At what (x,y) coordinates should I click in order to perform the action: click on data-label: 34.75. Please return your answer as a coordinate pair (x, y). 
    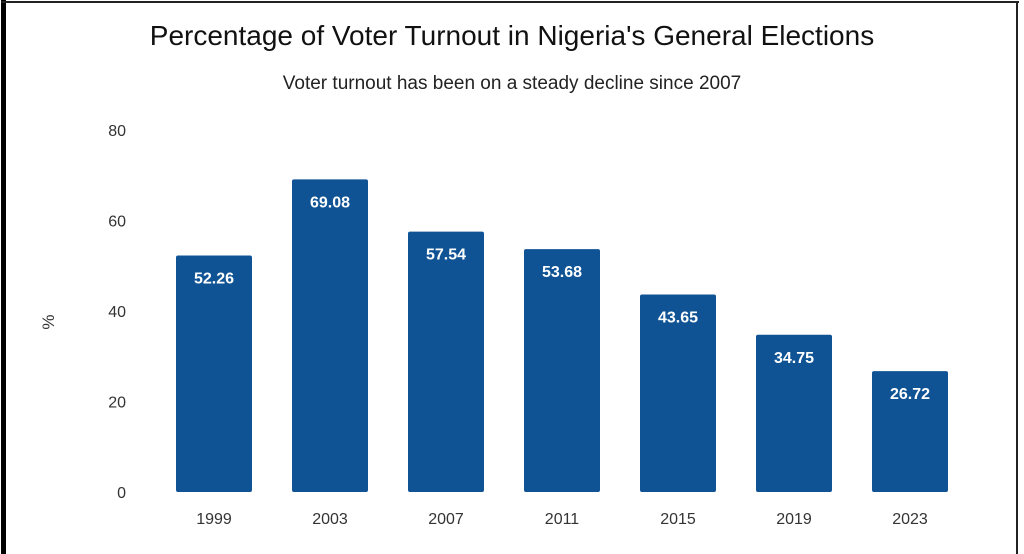
    Looking at the image, I should click on (794, 358).